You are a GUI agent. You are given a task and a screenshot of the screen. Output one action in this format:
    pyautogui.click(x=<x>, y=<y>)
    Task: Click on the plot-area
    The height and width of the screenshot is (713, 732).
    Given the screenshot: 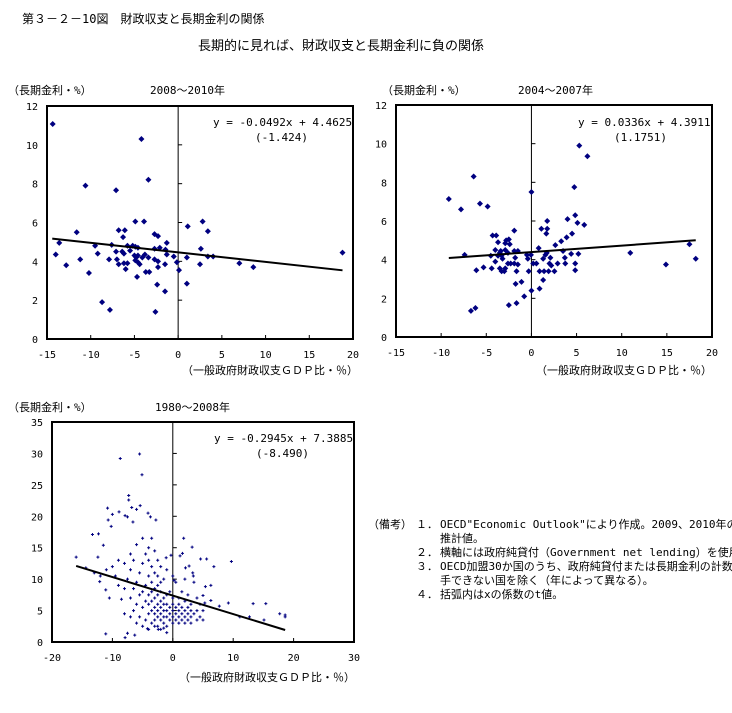 What is the action you would take?
    pyautogui.click(x=554, y=221)
    